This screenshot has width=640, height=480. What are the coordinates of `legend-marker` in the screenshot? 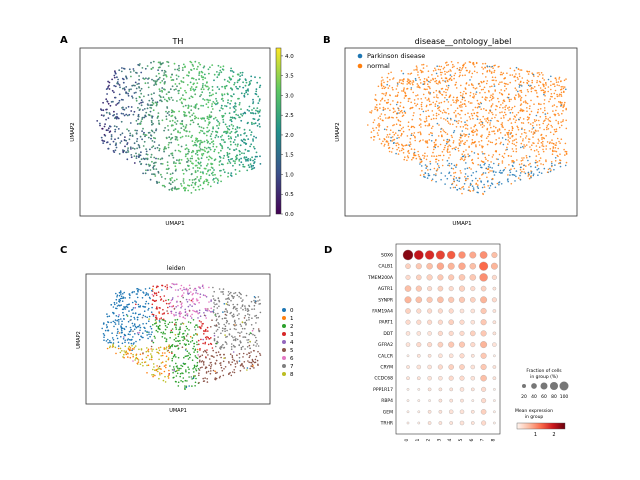 It's located at (284, 318).